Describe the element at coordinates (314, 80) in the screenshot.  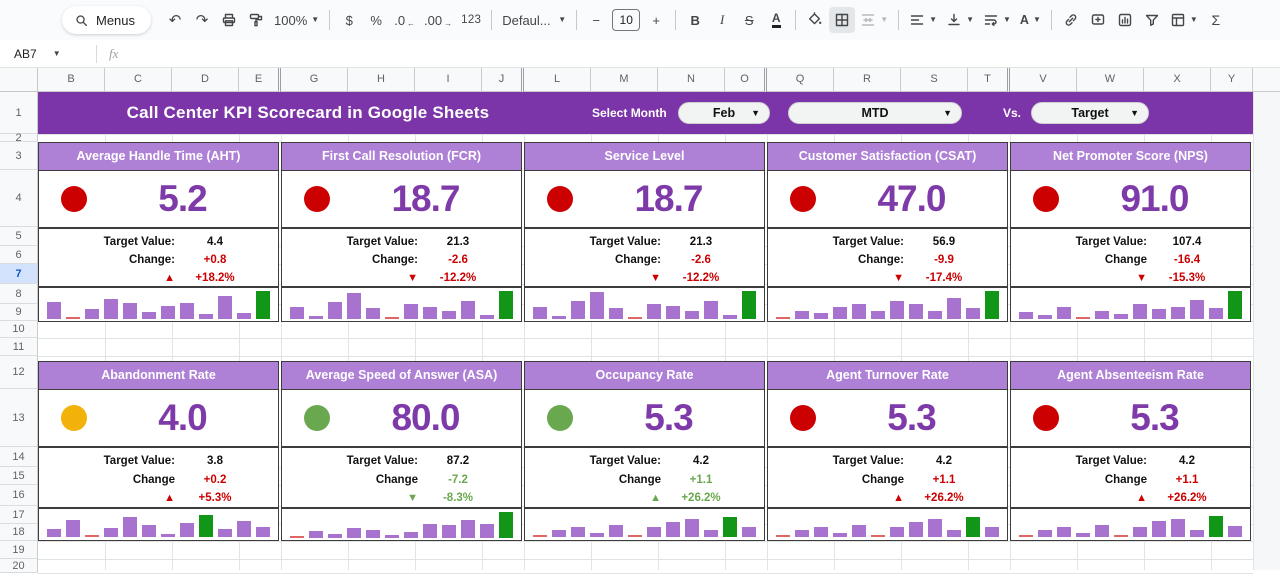
I see `column-header-G: G` at that location.